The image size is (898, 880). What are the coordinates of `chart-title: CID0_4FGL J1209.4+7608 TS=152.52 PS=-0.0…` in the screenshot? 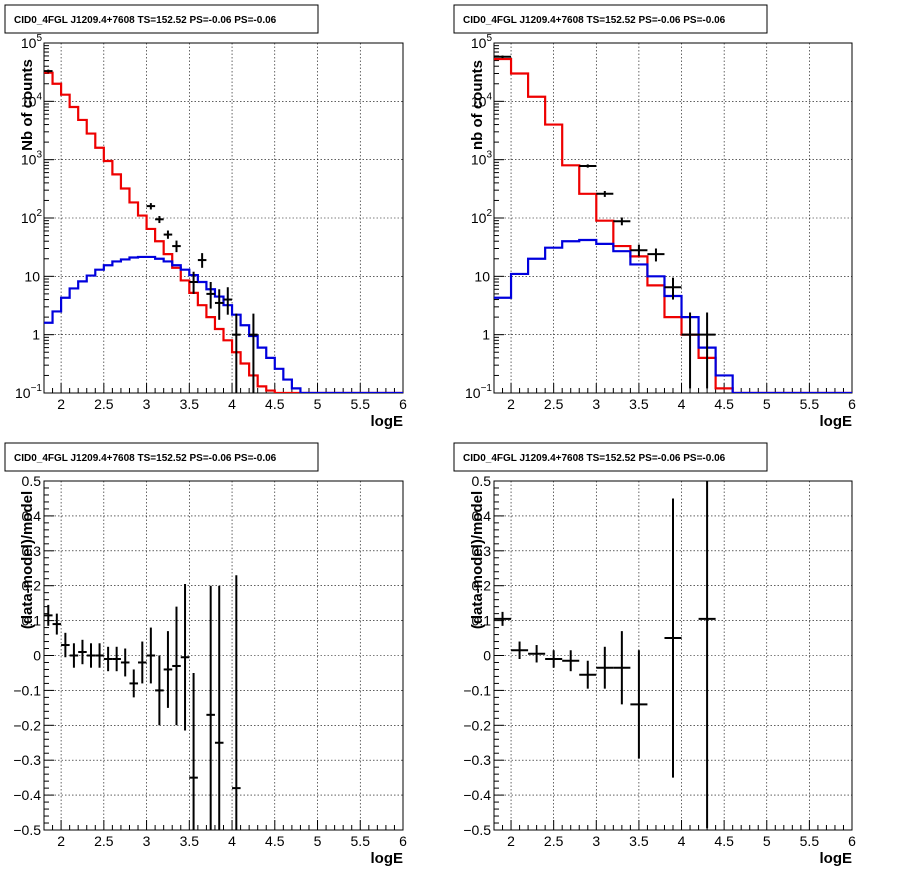 It's located at (594, 20).